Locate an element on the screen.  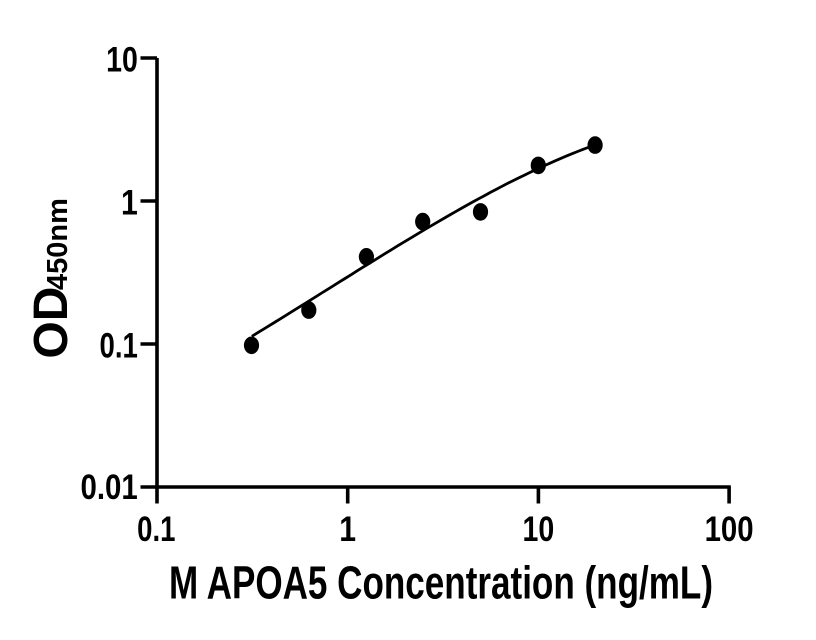
svg-text: 100 is located at coordinates (729, 529).